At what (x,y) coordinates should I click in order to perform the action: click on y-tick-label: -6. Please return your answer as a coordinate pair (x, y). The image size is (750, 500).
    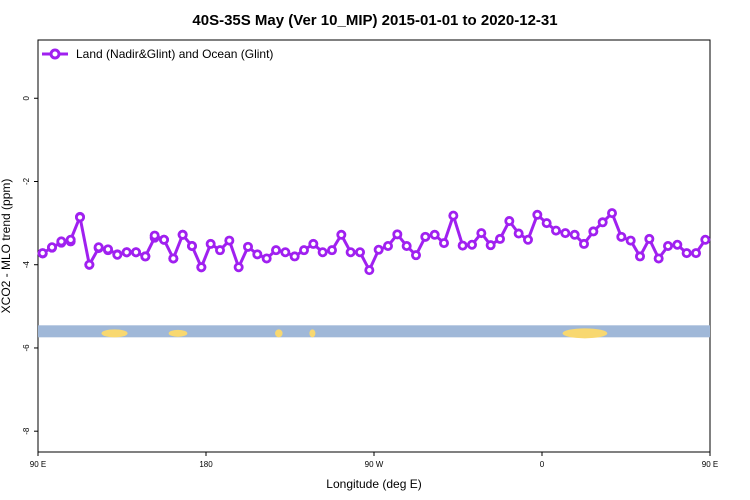
    Looking at the image, I should click on (26, 348).